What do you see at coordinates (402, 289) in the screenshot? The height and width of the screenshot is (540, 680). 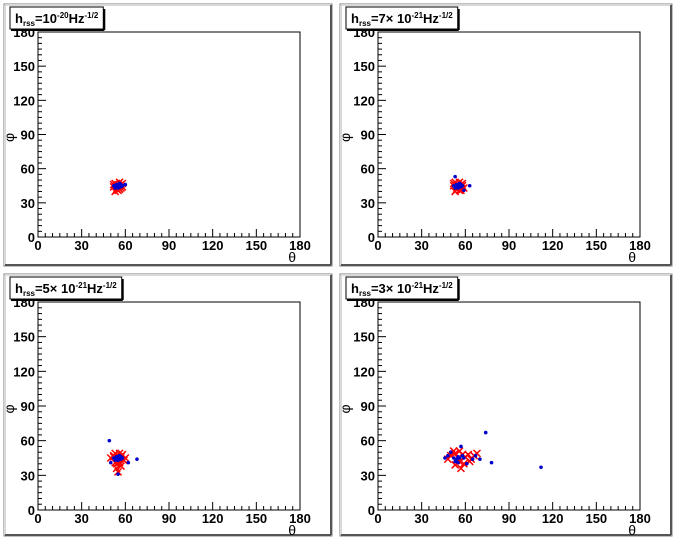 I see `panel-title: hrss=3× 10-21Hz-1/2` at bounding box center [402, 289].